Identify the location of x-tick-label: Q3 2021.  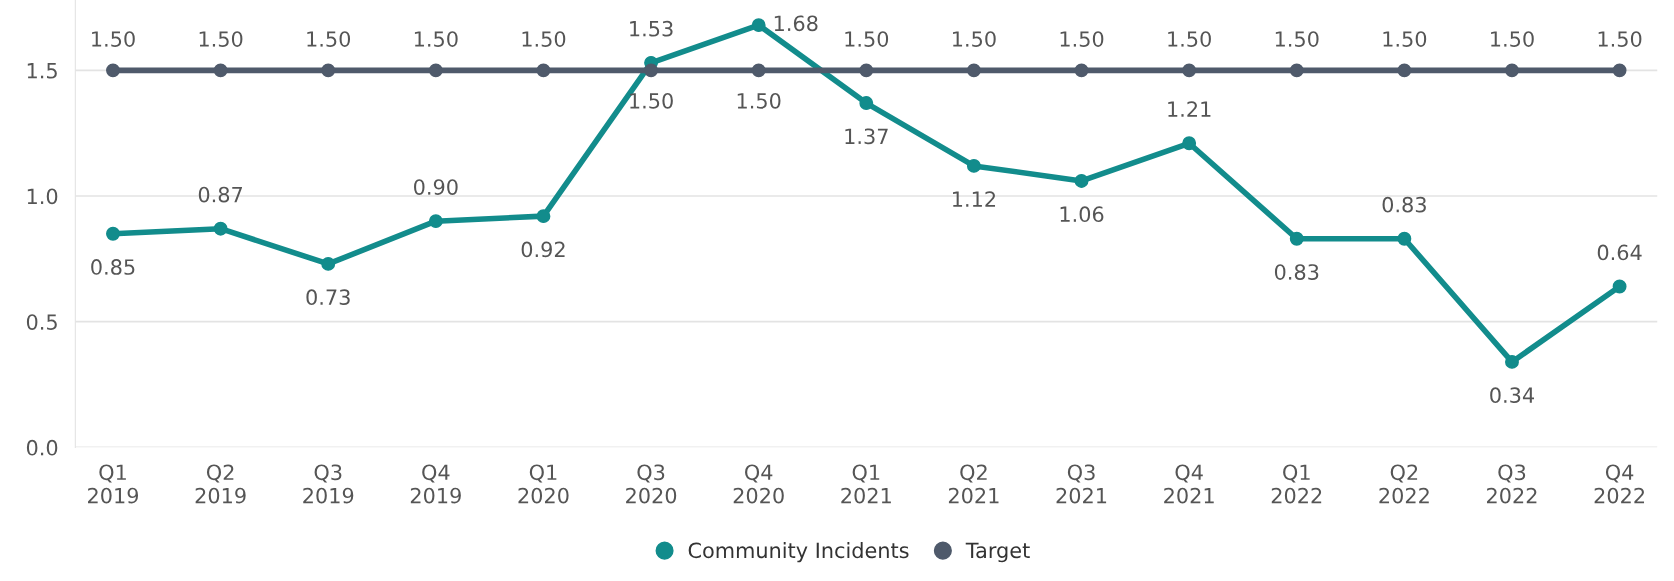
(1081, 484).